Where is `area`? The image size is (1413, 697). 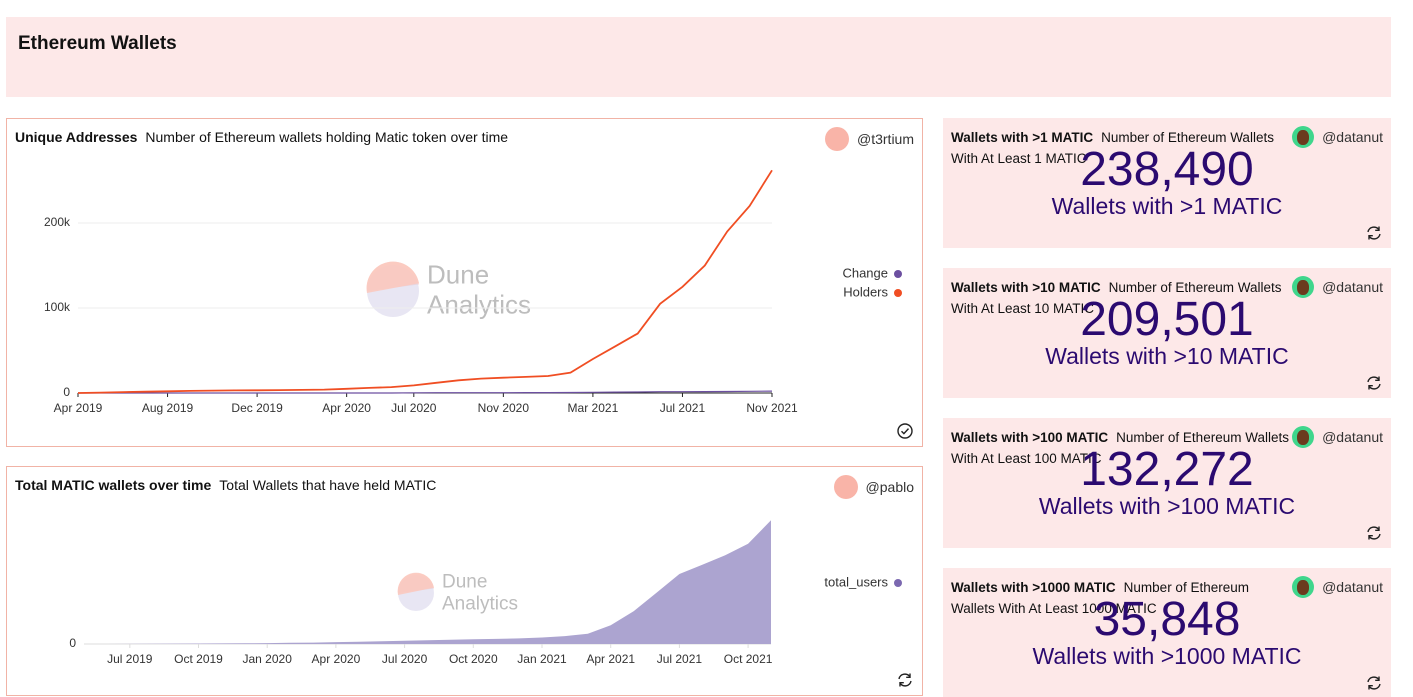 area is located at coordinates (427, 582).